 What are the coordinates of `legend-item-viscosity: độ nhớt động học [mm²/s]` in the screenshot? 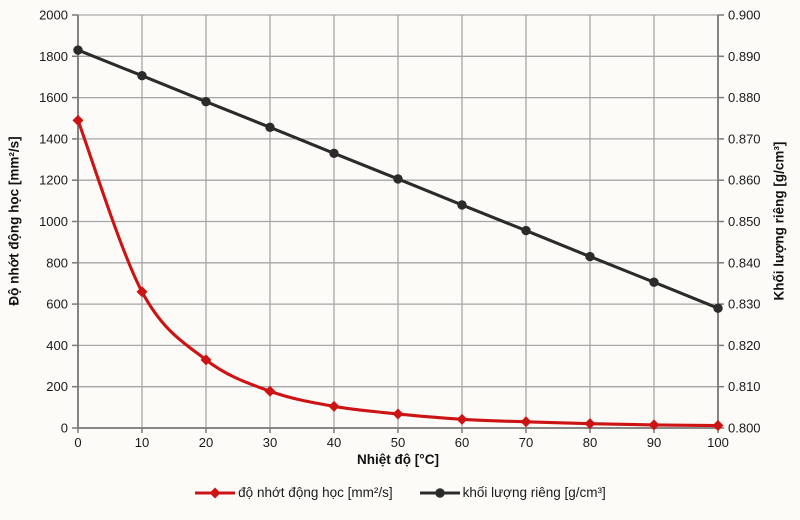 It's located at (293, 492).